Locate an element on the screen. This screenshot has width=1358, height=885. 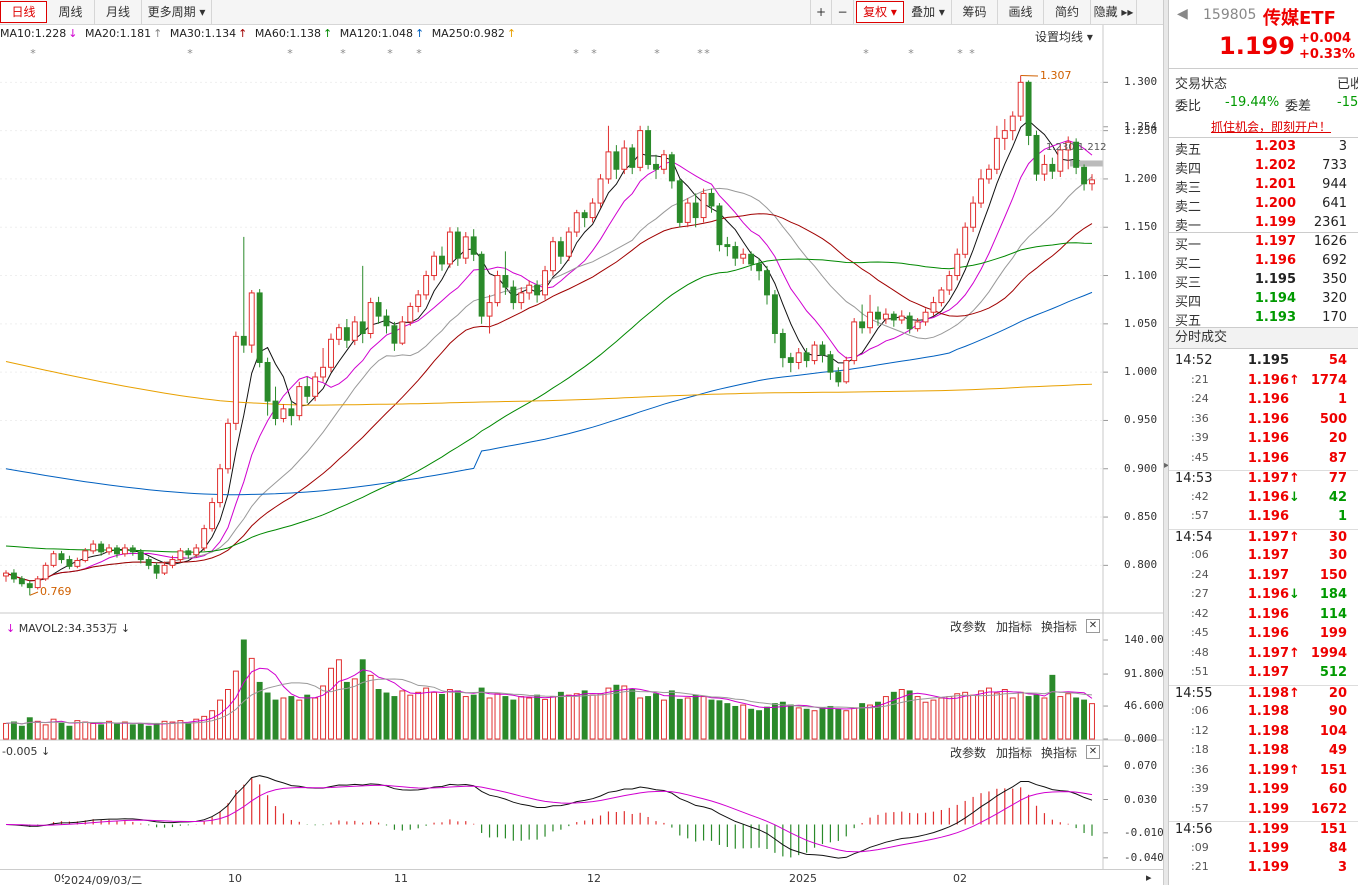
low-price-label: 0.769 is located at coordinates (56, 591).